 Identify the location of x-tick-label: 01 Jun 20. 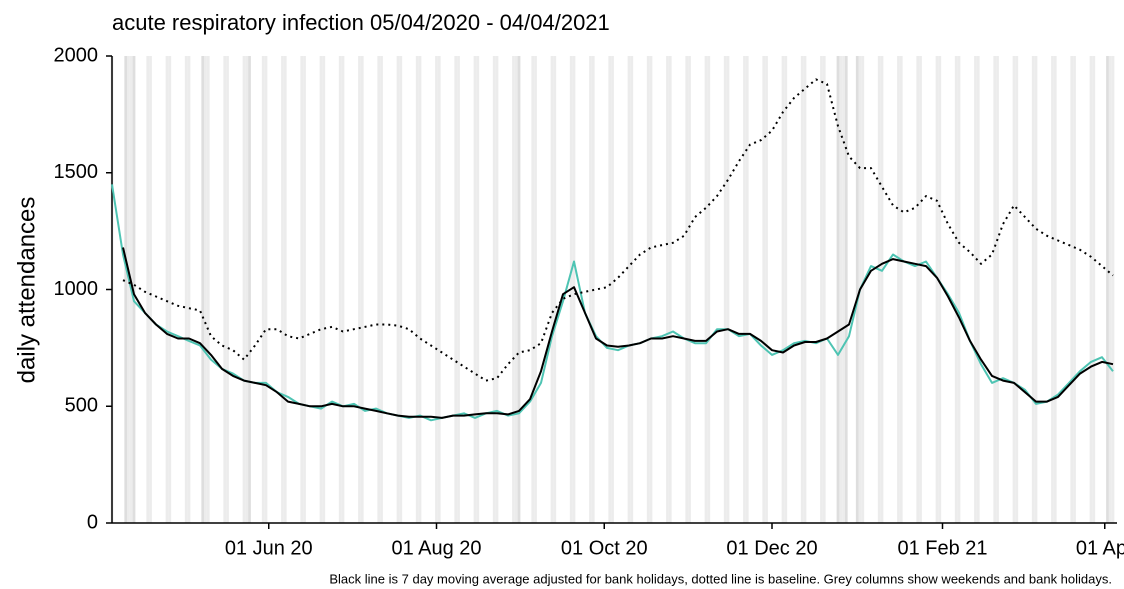
(269, 548).